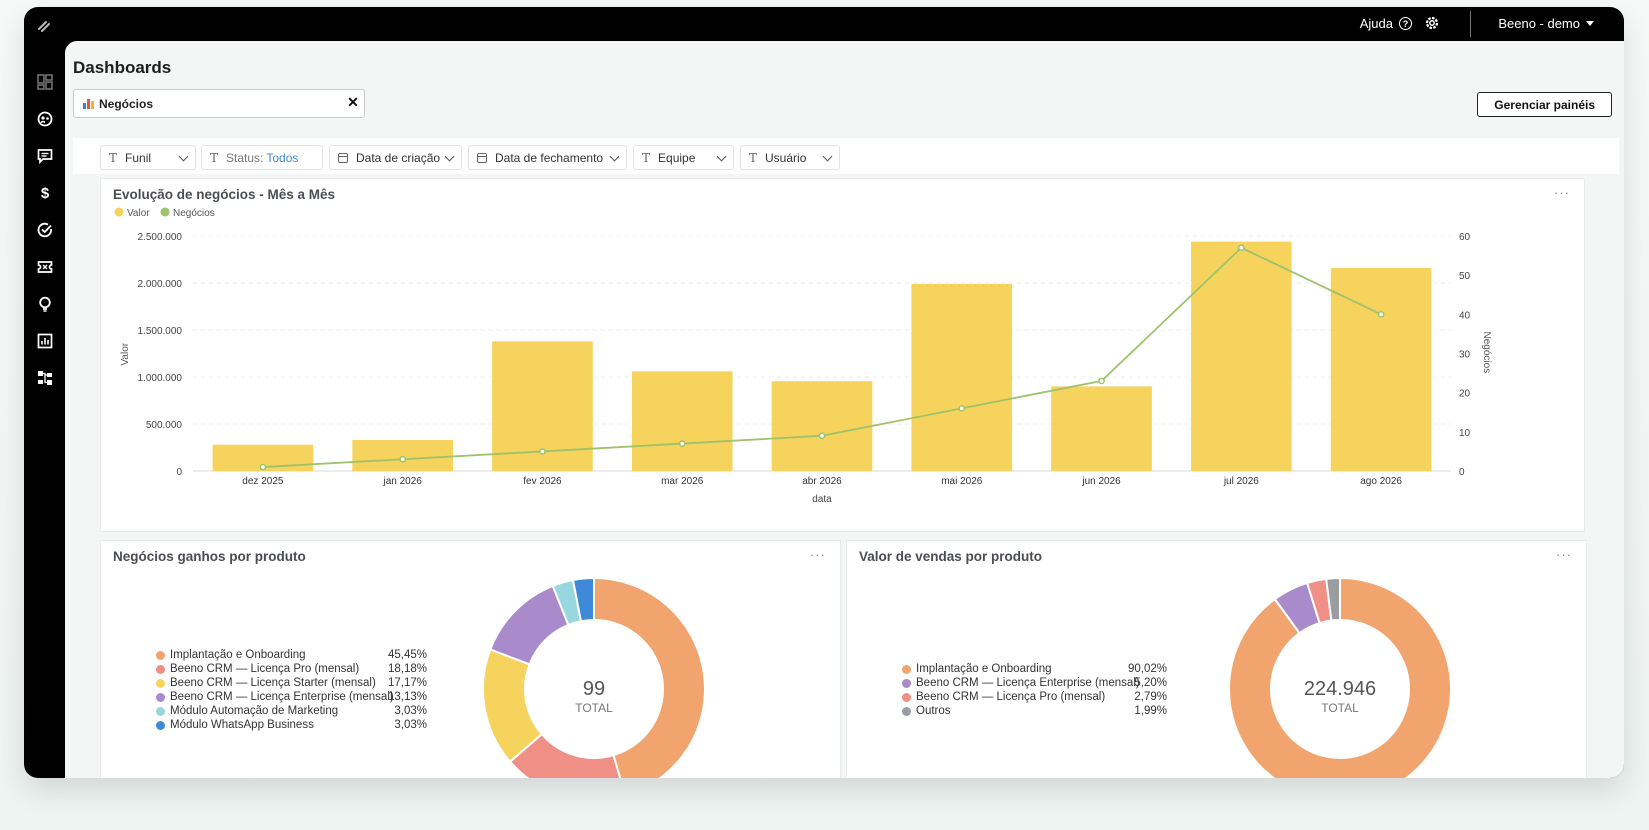  What do you see at coordinates (44, 25) in the screenshot?
I see `logo-icon` at bounding box center [44, 25].